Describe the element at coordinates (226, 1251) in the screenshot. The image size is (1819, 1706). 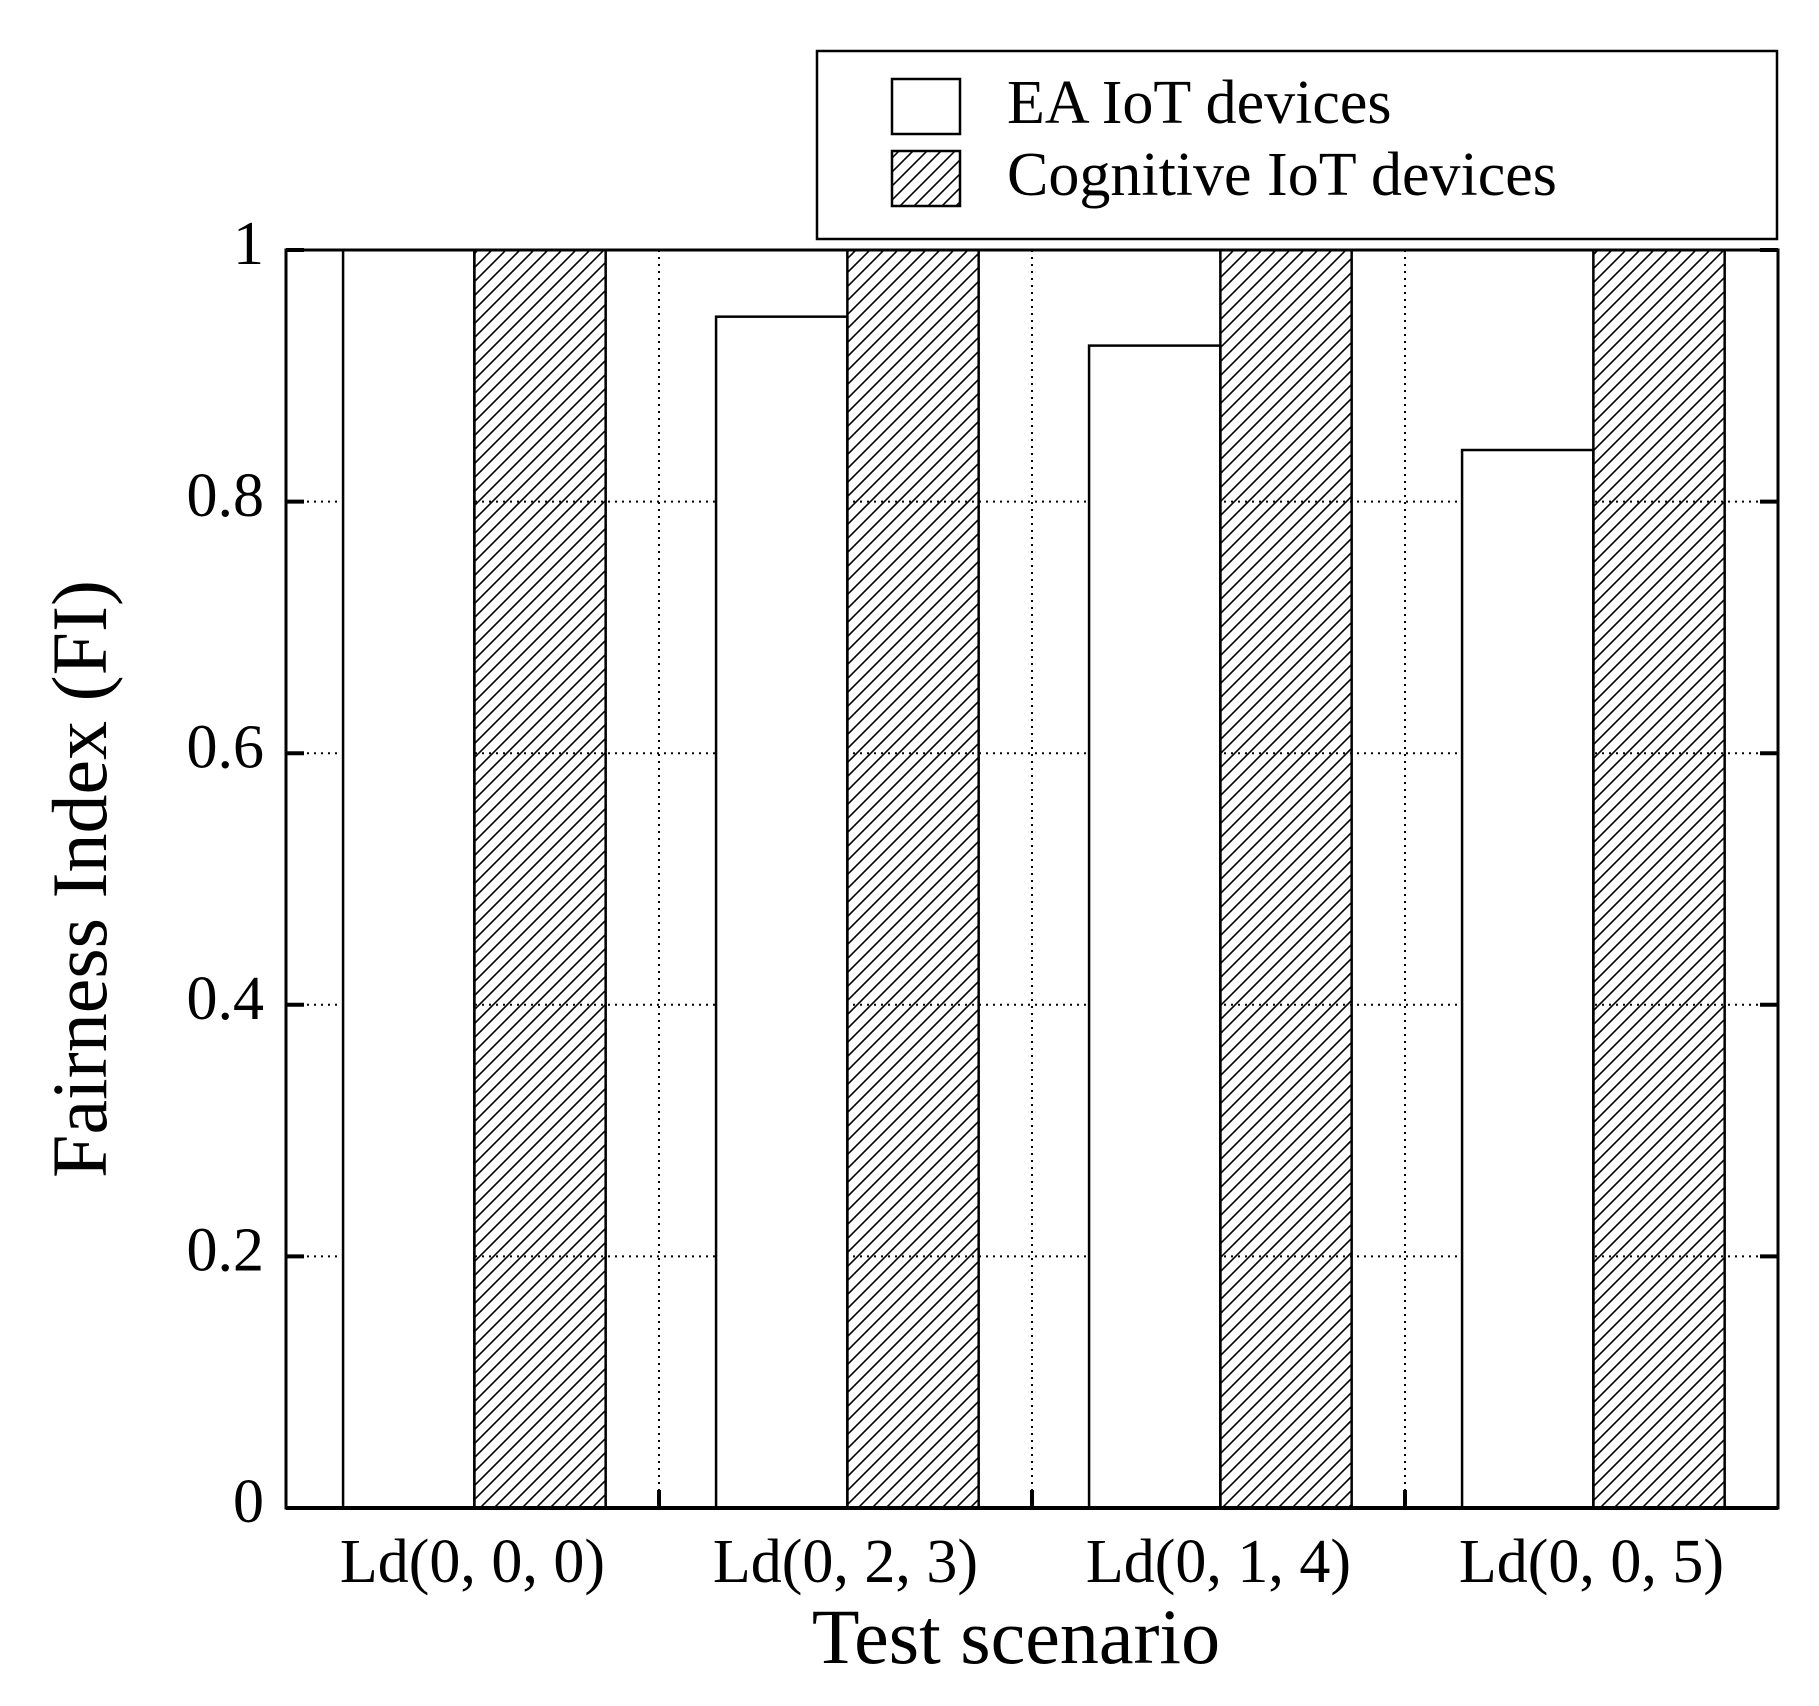
I see `y-tick-label: 0.2` at that location.